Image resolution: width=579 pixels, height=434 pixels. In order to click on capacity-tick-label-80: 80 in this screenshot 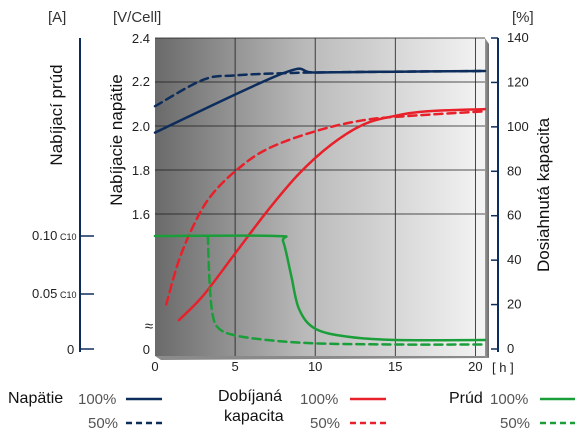, I will do `click(514, 170)`.